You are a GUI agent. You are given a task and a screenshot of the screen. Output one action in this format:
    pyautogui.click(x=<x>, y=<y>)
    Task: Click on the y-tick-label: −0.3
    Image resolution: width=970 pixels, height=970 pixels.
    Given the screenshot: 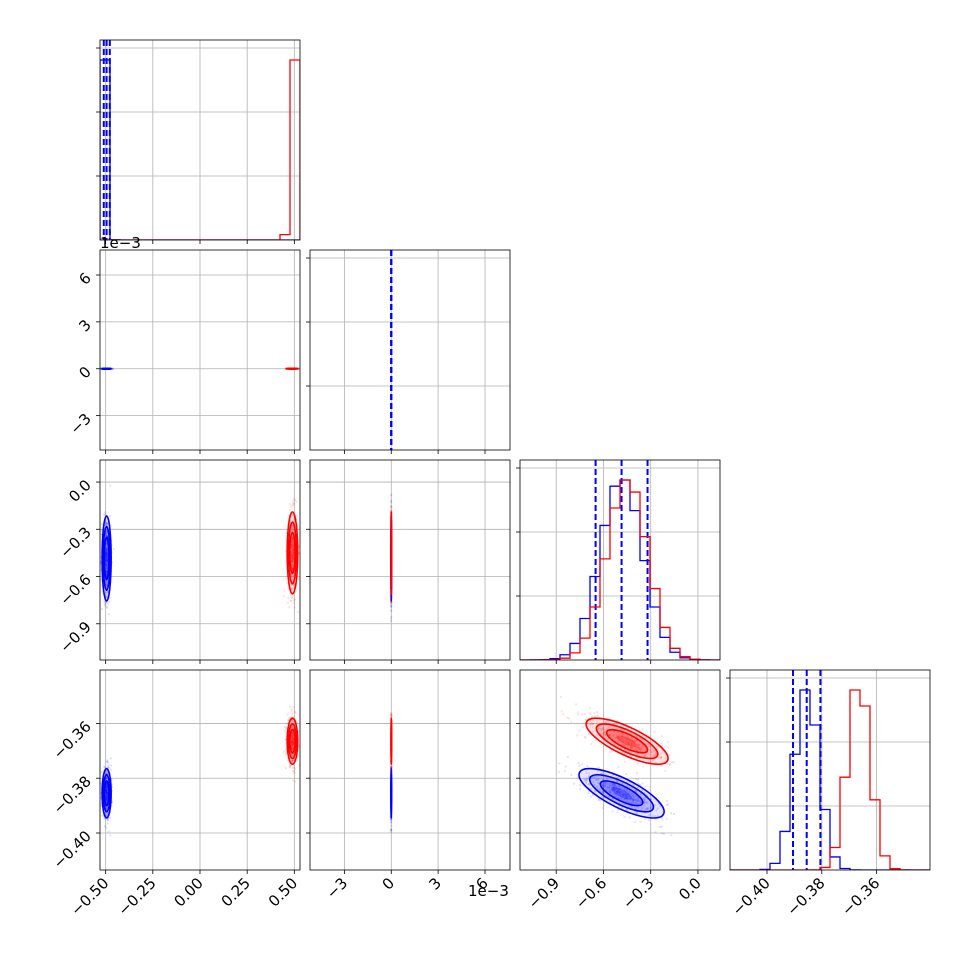 What is the action you would take?
    pyautogui.click(x=75, y=542)
    